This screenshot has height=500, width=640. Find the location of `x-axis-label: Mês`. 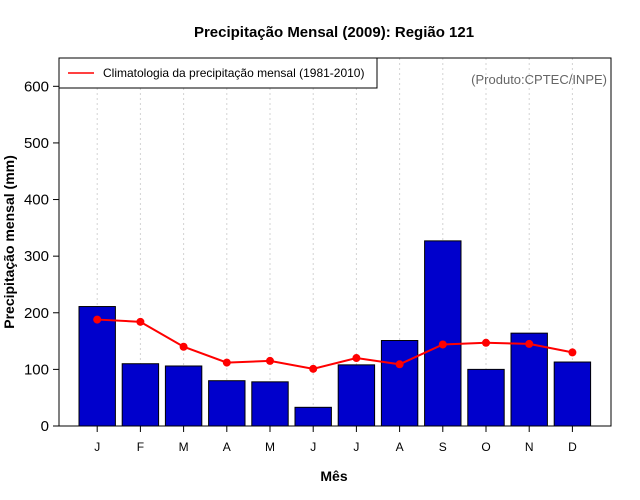

x-axis-label: Mês is located at coordinates (333, 476).